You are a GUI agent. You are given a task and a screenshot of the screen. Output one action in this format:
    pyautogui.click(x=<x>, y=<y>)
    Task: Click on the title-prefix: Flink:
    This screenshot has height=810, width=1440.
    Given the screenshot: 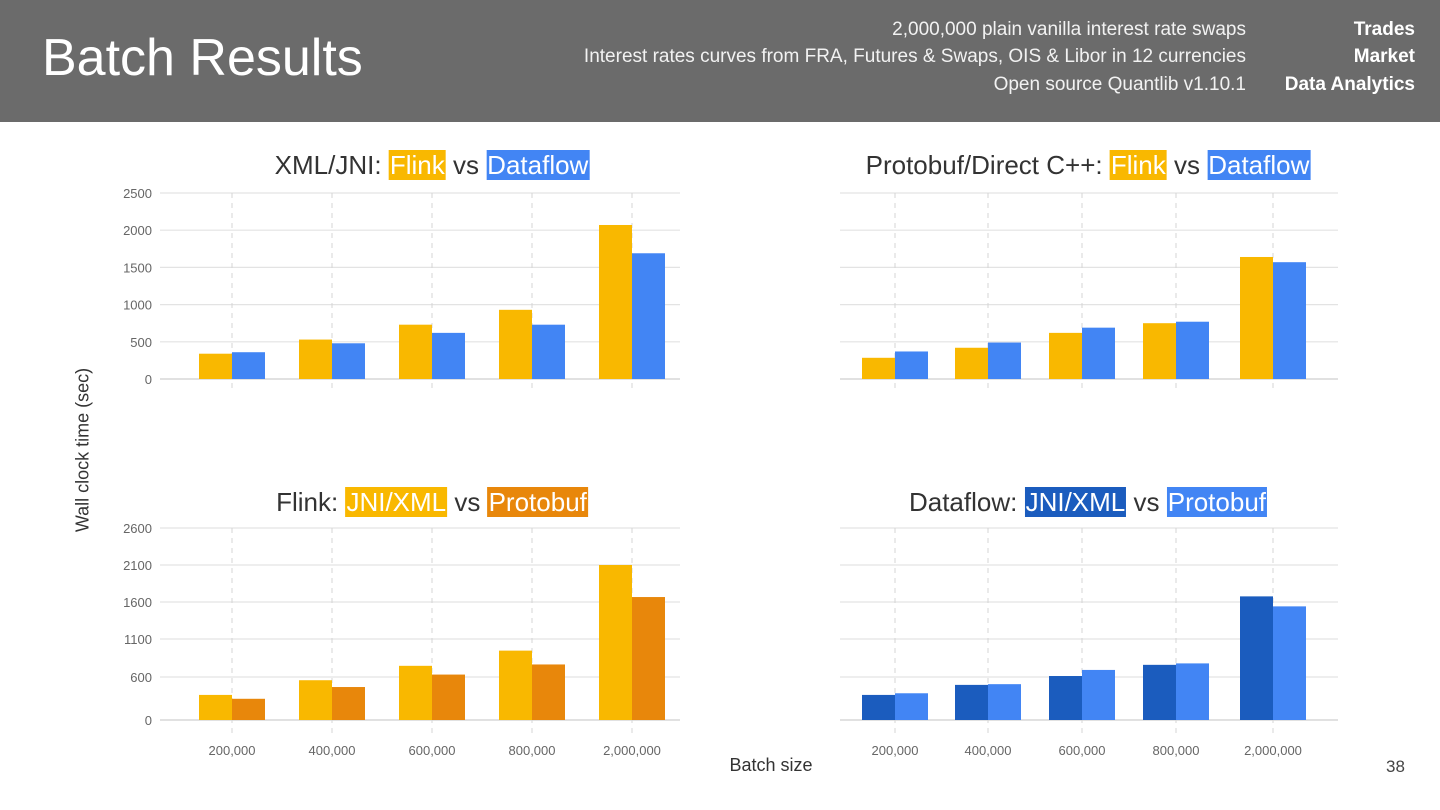 What is the action you would take?
    pyautogui.click(x=311, y=502)
    